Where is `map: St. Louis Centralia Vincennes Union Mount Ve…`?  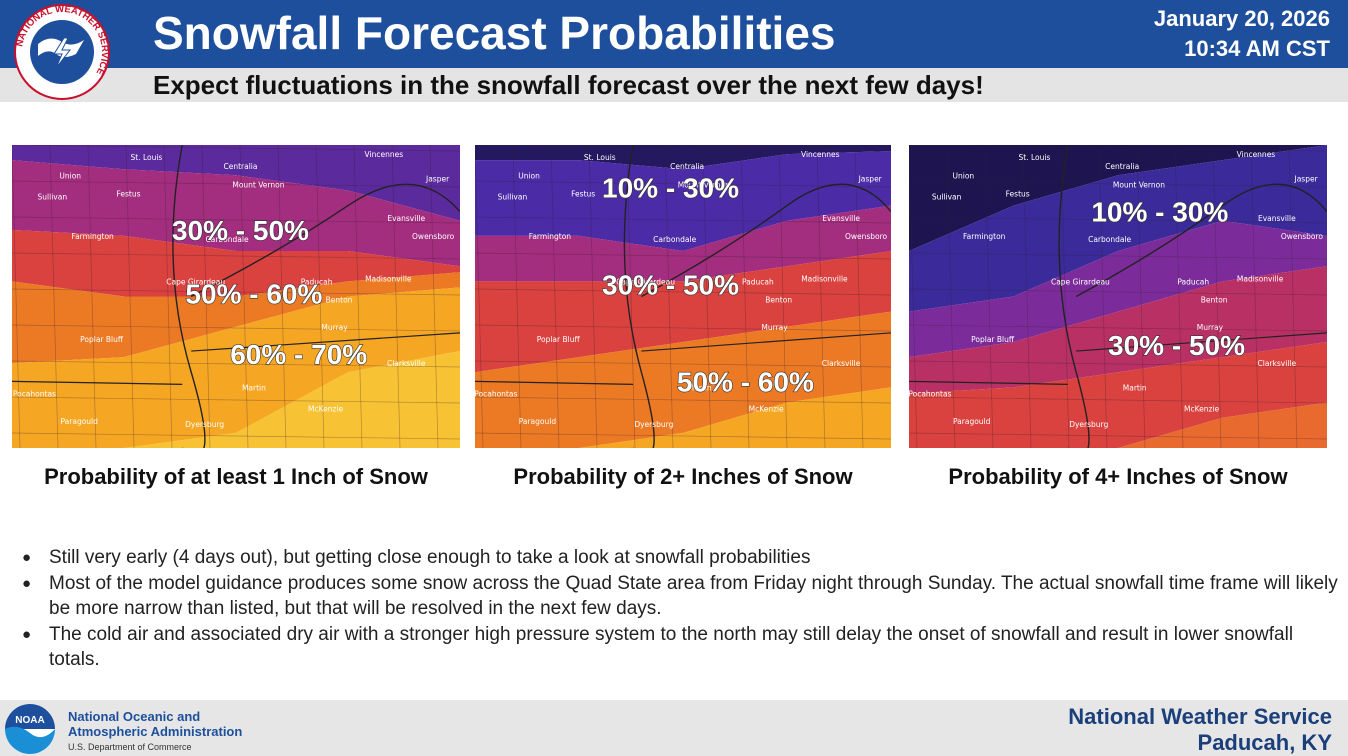 map: St. Louis Centralia Vincennes Union Mount Ve… is located at coordinates (1118, 296).